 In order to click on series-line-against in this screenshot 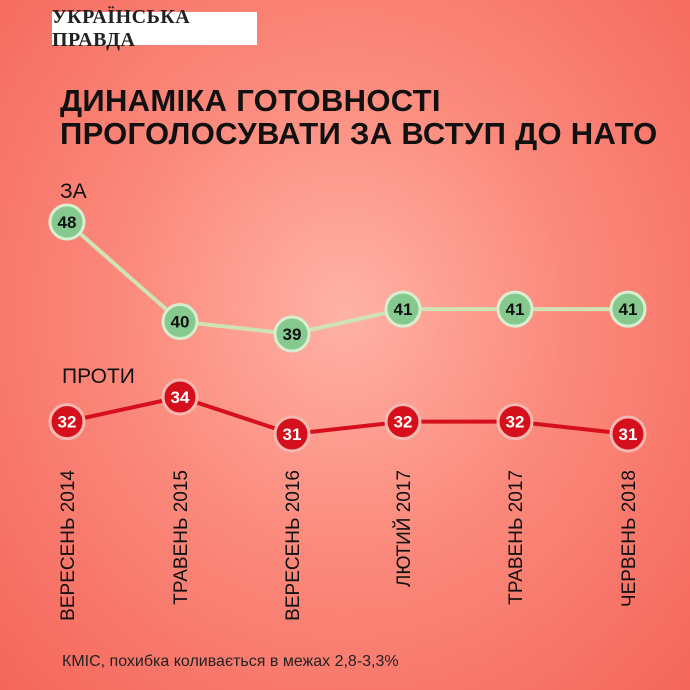, I will do `click(347, 415)`.